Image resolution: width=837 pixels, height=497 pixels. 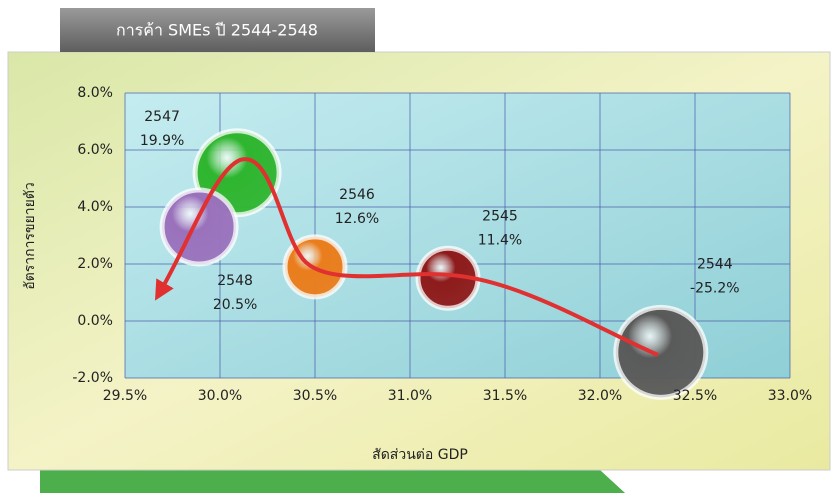 What do you see at coordinates (600, 396) in the screenshot?
I see `x-tick-label: 32.0%` at bounding box center [600, 396].